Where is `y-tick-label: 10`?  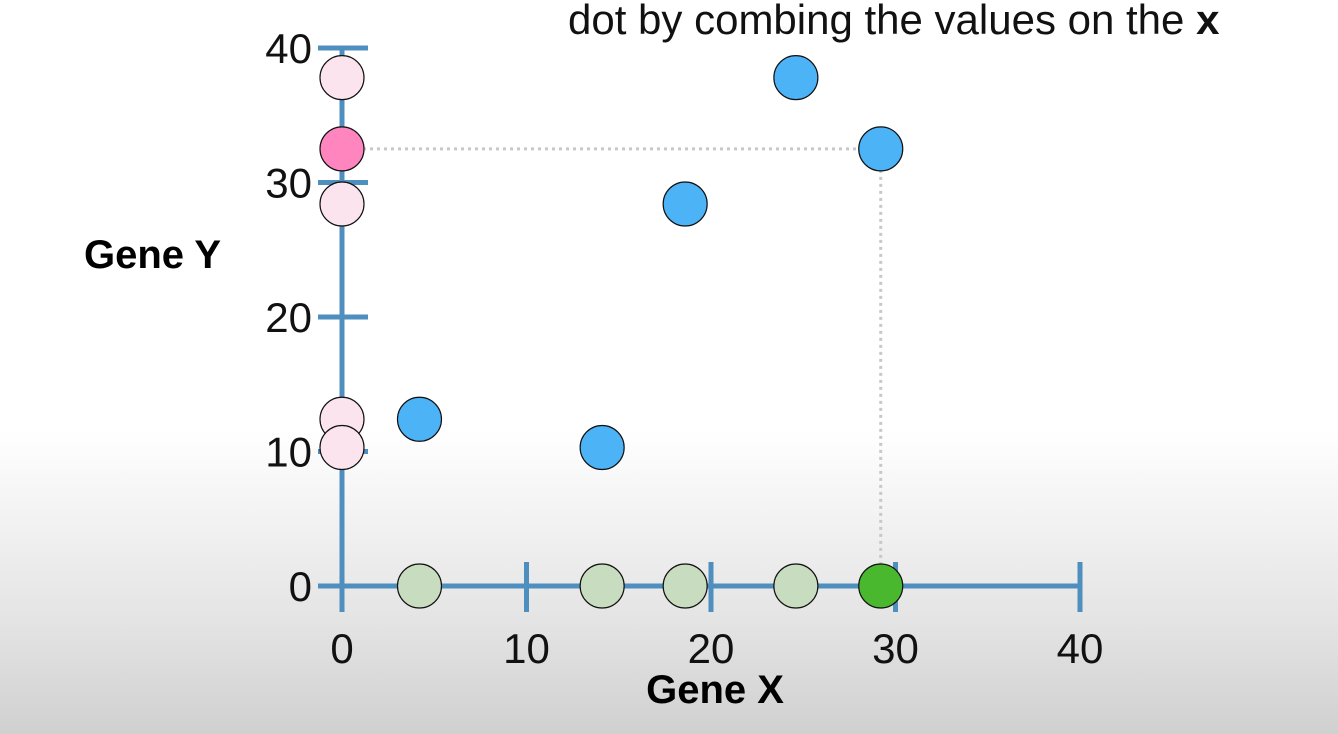 y-tick-label: 10 is located at coordinates (288, 452).